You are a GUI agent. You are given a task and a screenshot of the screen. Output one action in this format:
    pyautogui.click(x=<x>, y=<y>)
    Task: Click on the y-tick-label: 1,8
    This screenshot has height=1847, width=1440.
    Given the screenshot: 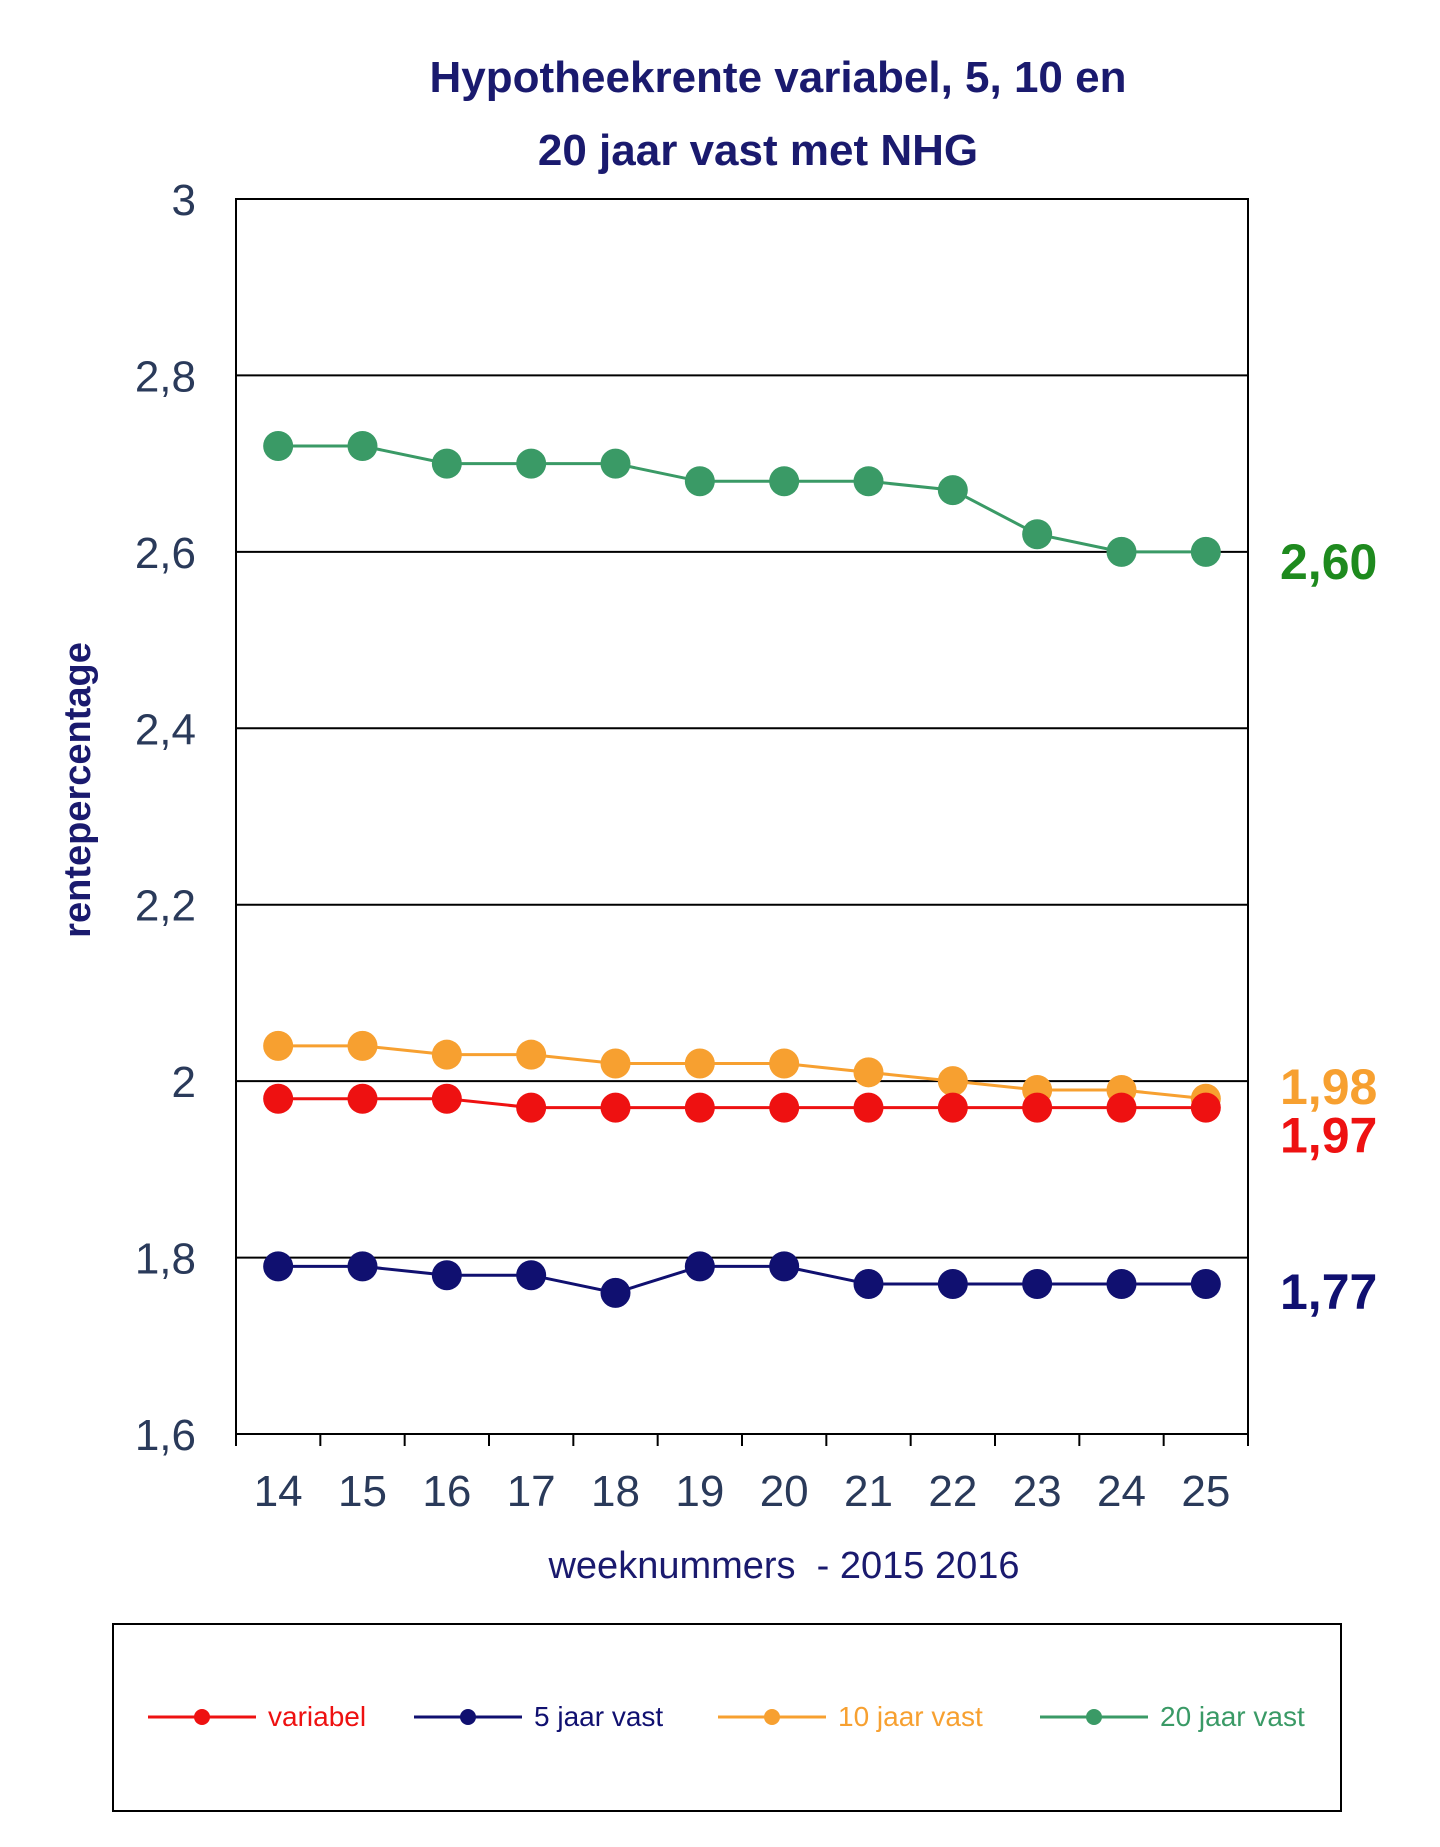 What is the action you would take?
    pyautogui.click(x=165, y=1259)
    